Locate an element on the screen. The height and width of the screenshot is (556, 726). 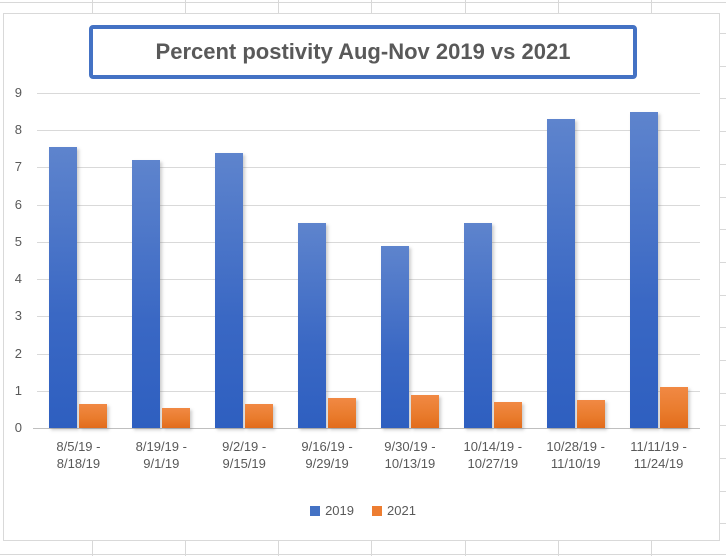
x-axis-label-line1: 11/11/19 - is located at coordinates (658, 446).